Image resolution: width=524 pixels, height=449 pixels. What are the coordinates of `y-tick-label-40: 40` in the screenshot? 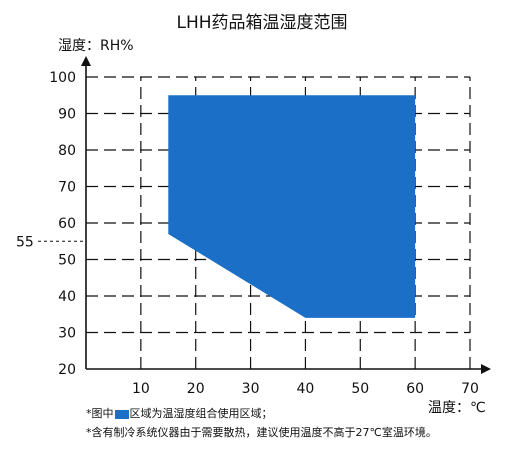 It's located at (67, 297).